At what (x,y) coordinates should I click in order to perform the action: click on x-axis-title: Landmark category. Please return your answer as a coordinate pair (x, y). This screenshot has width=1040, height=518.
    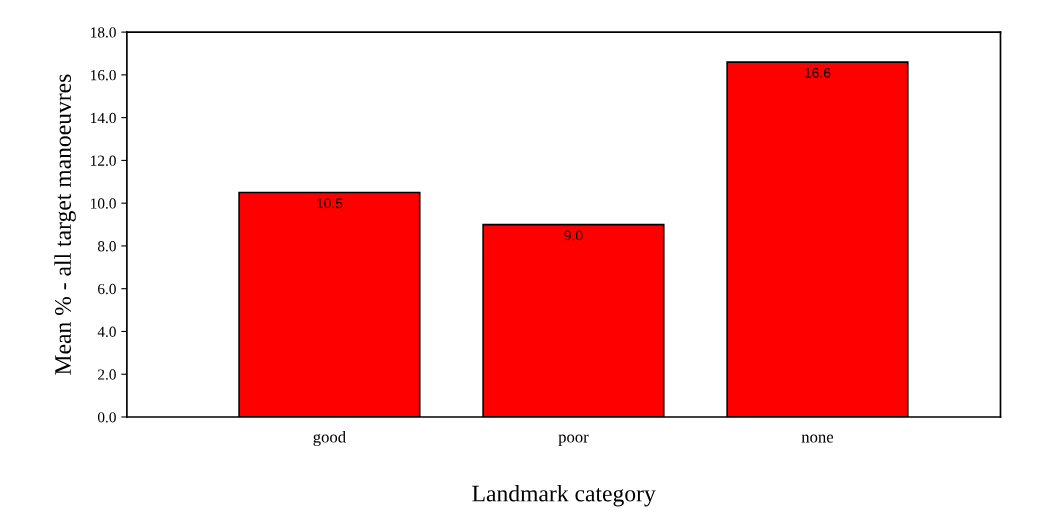
    Looking at the image, I should click on (564, 495).